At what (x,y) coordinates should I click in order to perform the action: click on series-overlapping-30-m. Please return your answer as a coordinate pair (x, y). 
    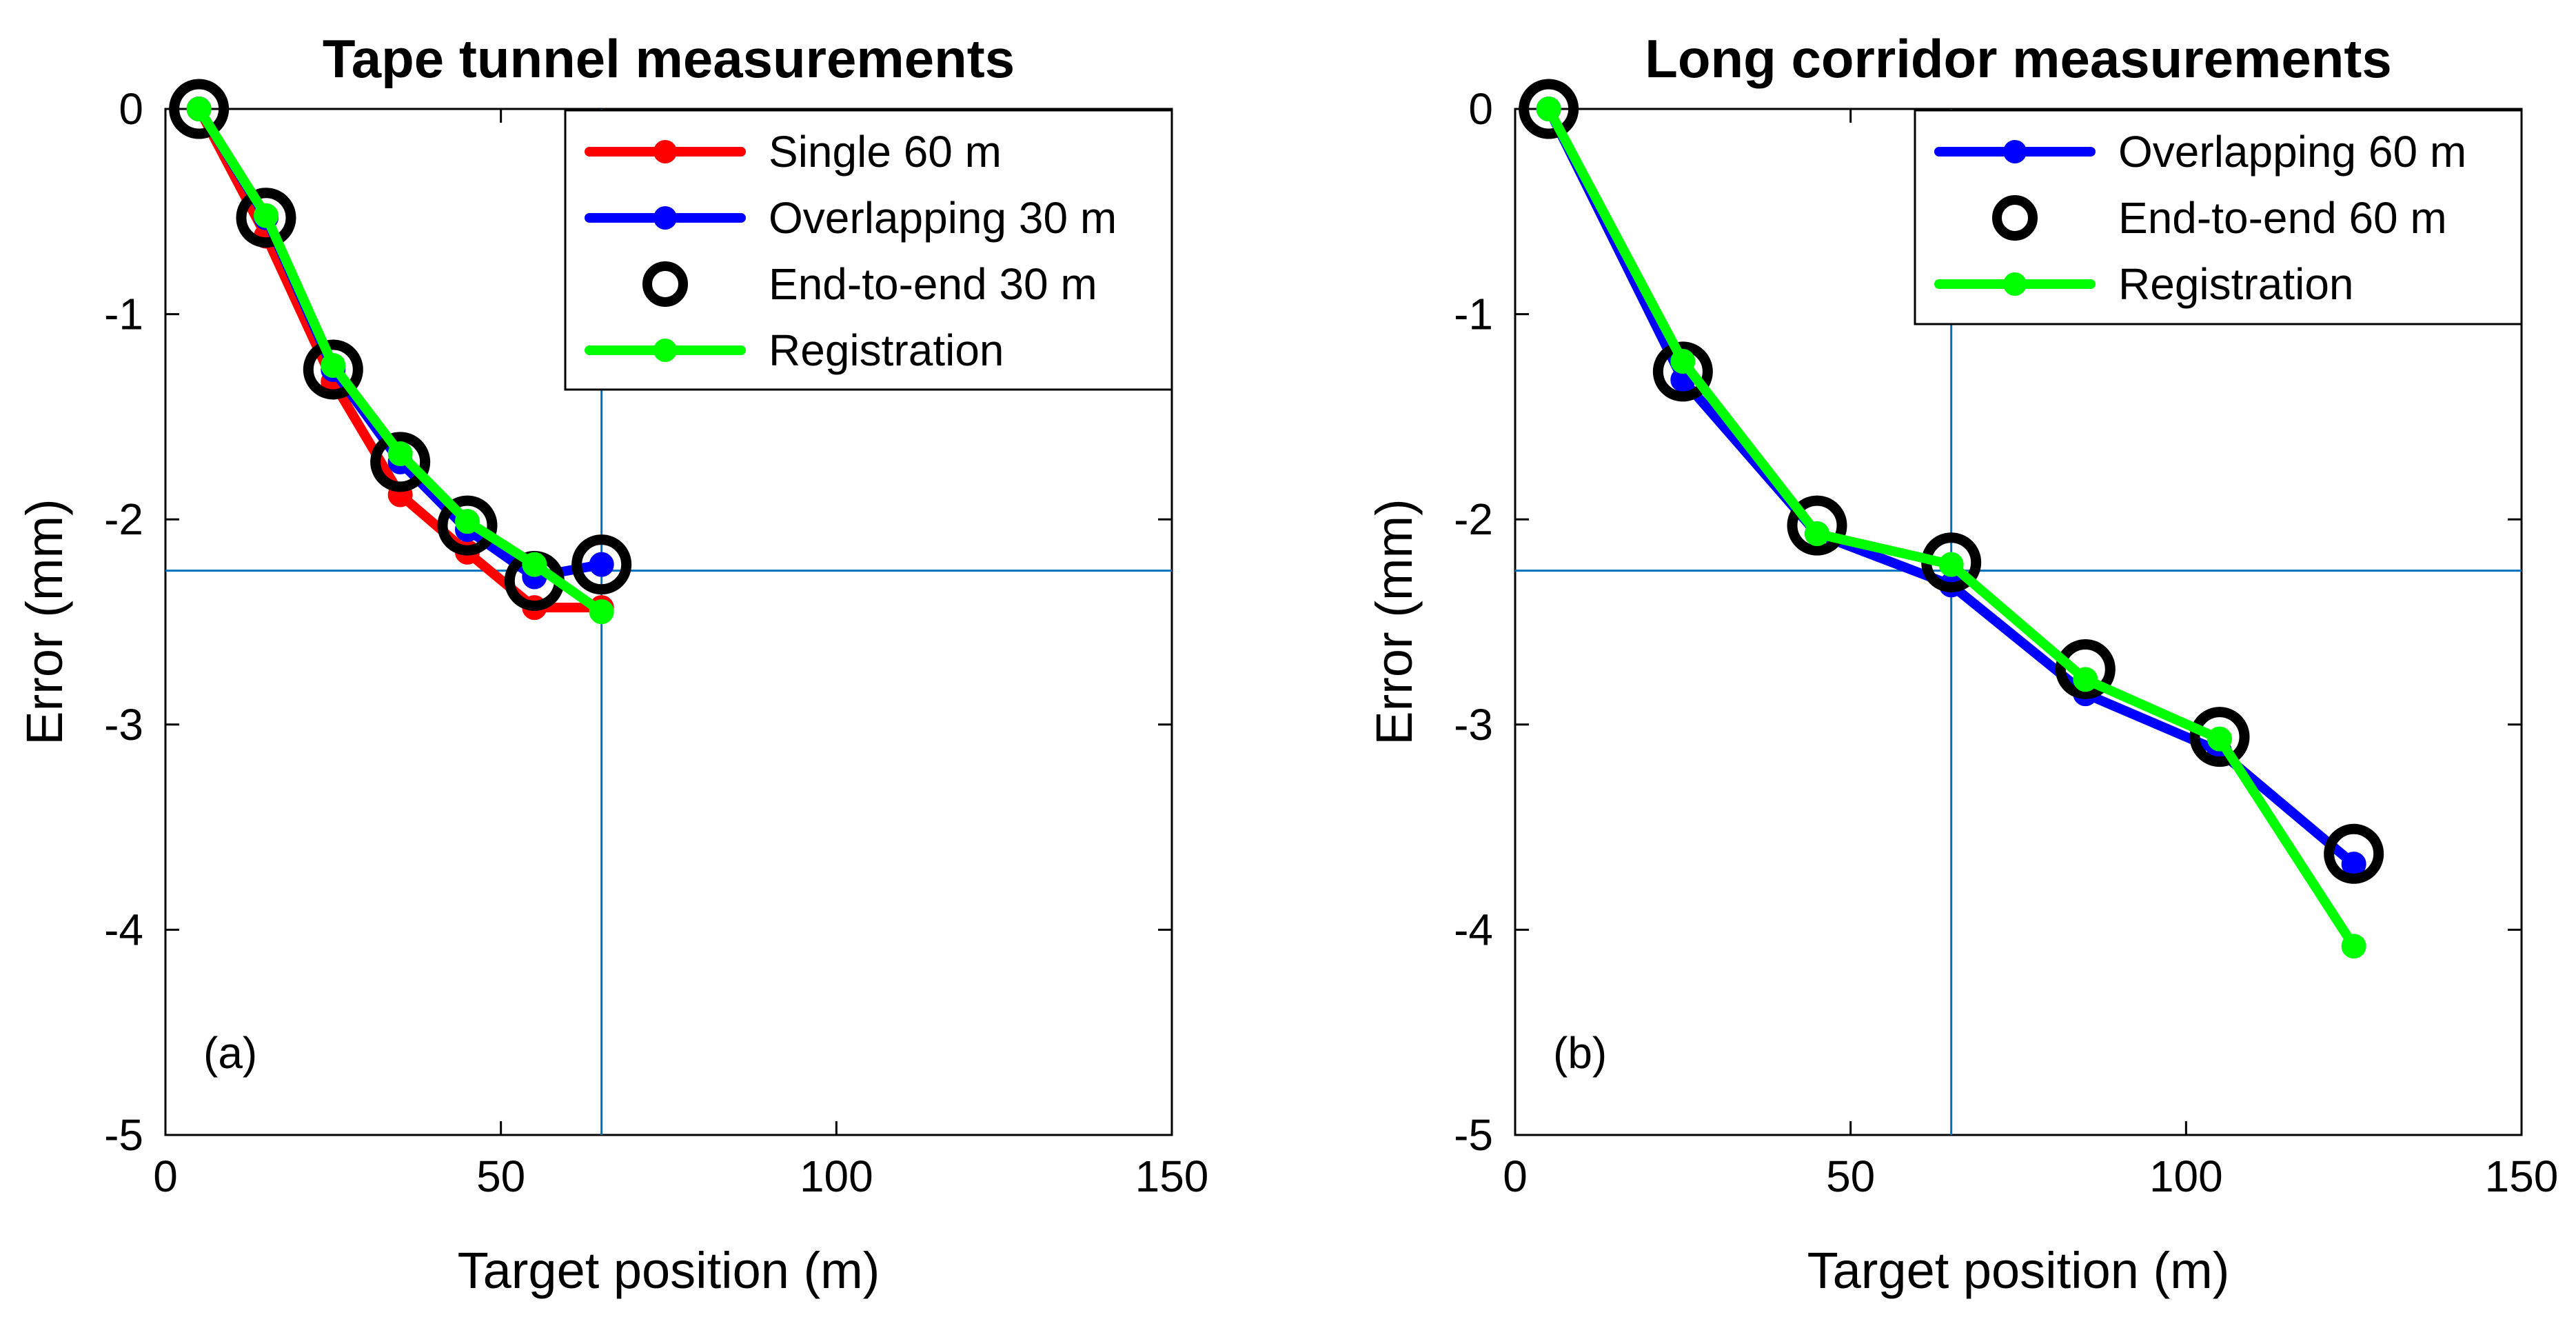
    Looking at the image, I should click on (400, 343).